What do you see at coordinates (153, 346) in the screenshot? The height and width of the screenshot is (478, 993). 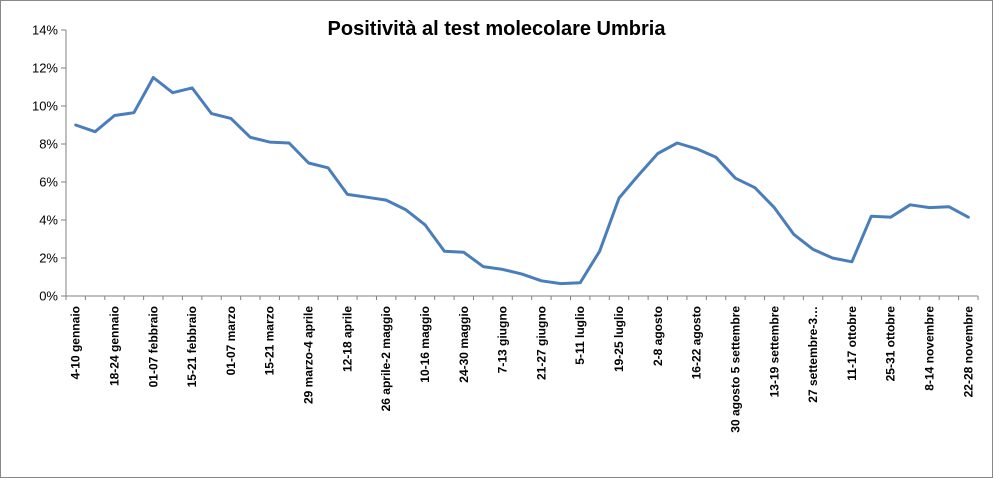 I see `x-tick-label: 01-07 febbraio` at bounding box center [153, 346].